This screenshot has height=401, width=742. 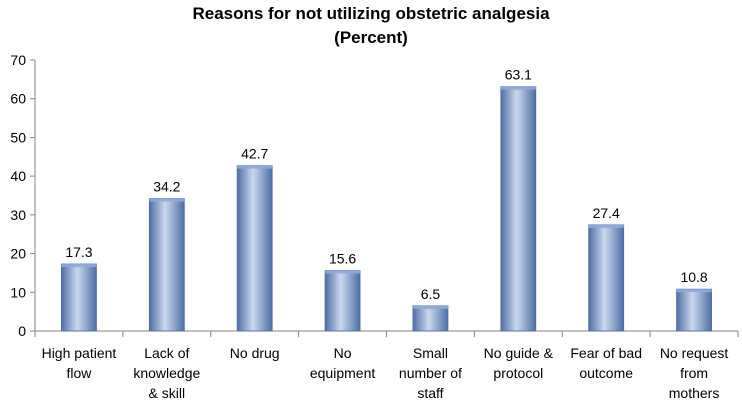 What do you see at coordinates (167, 393) in the screenshot?
I see `category-label: & skill` at bounding box center [167, 393].